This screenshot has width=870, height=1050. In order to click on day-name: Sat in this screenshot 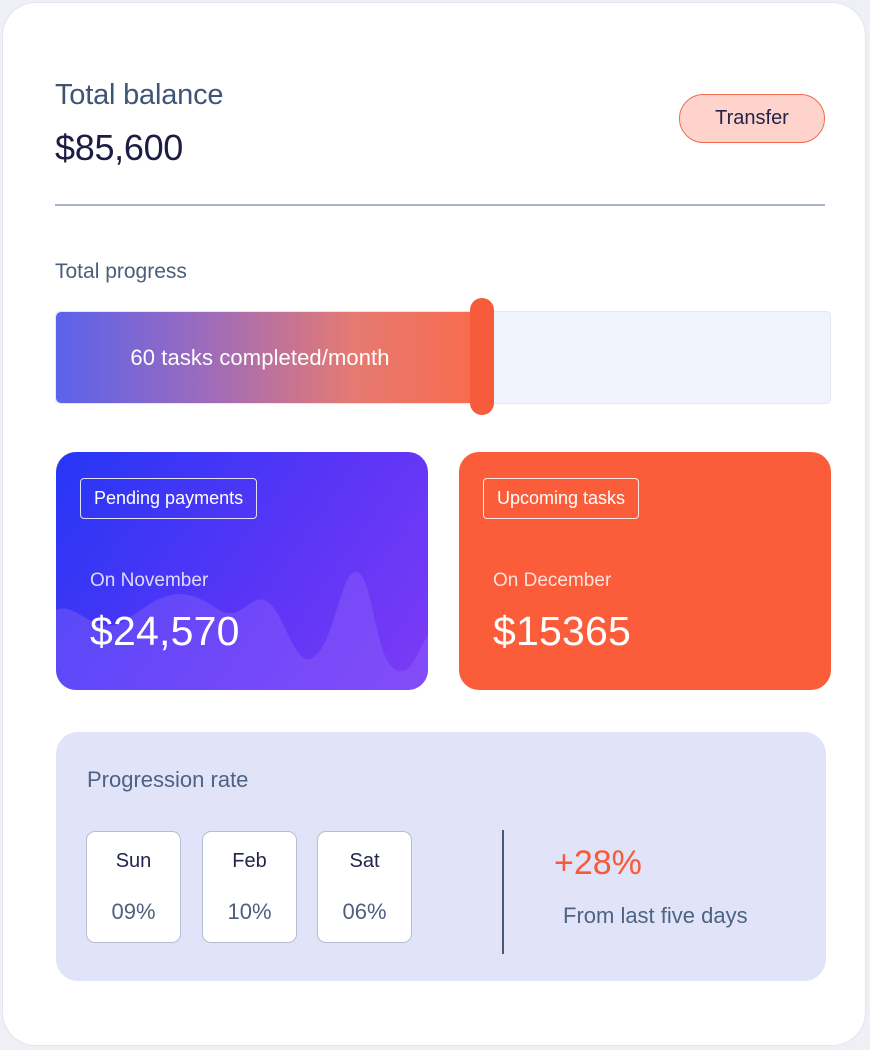, I will do `click(364, 861)`.